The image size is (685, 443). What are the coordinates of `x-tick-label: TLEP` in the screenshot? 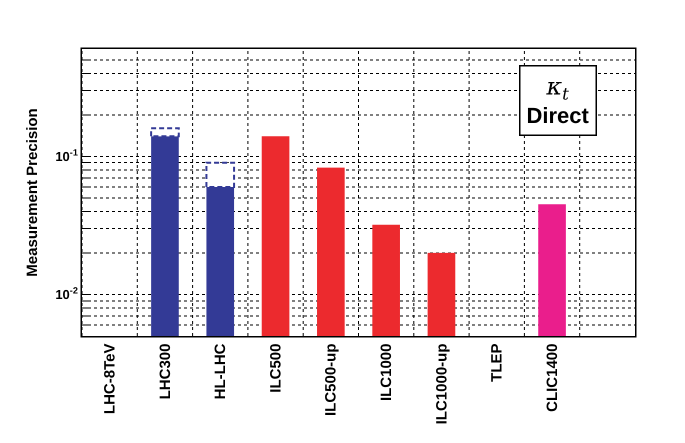 It's located at (497, 363).